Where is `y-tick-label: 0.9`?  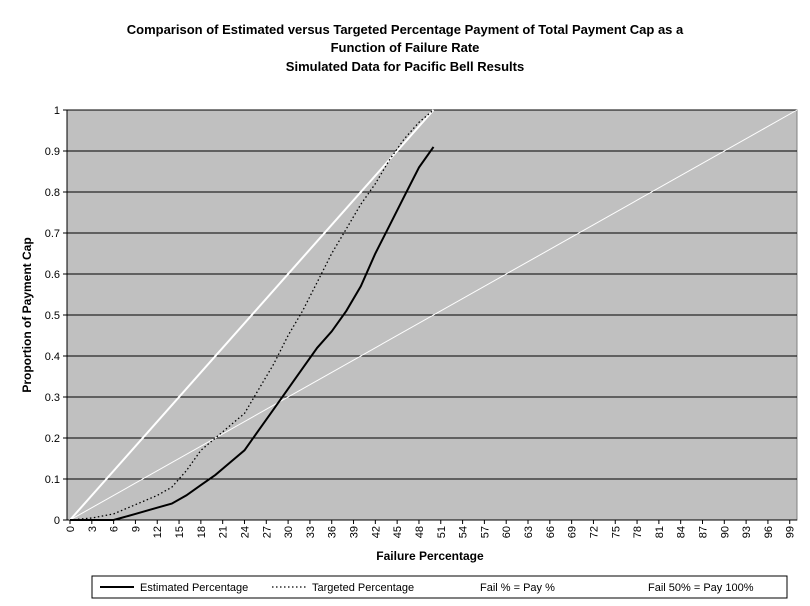
y-tick-label: 0.9 is located at coordinates (52, 152).